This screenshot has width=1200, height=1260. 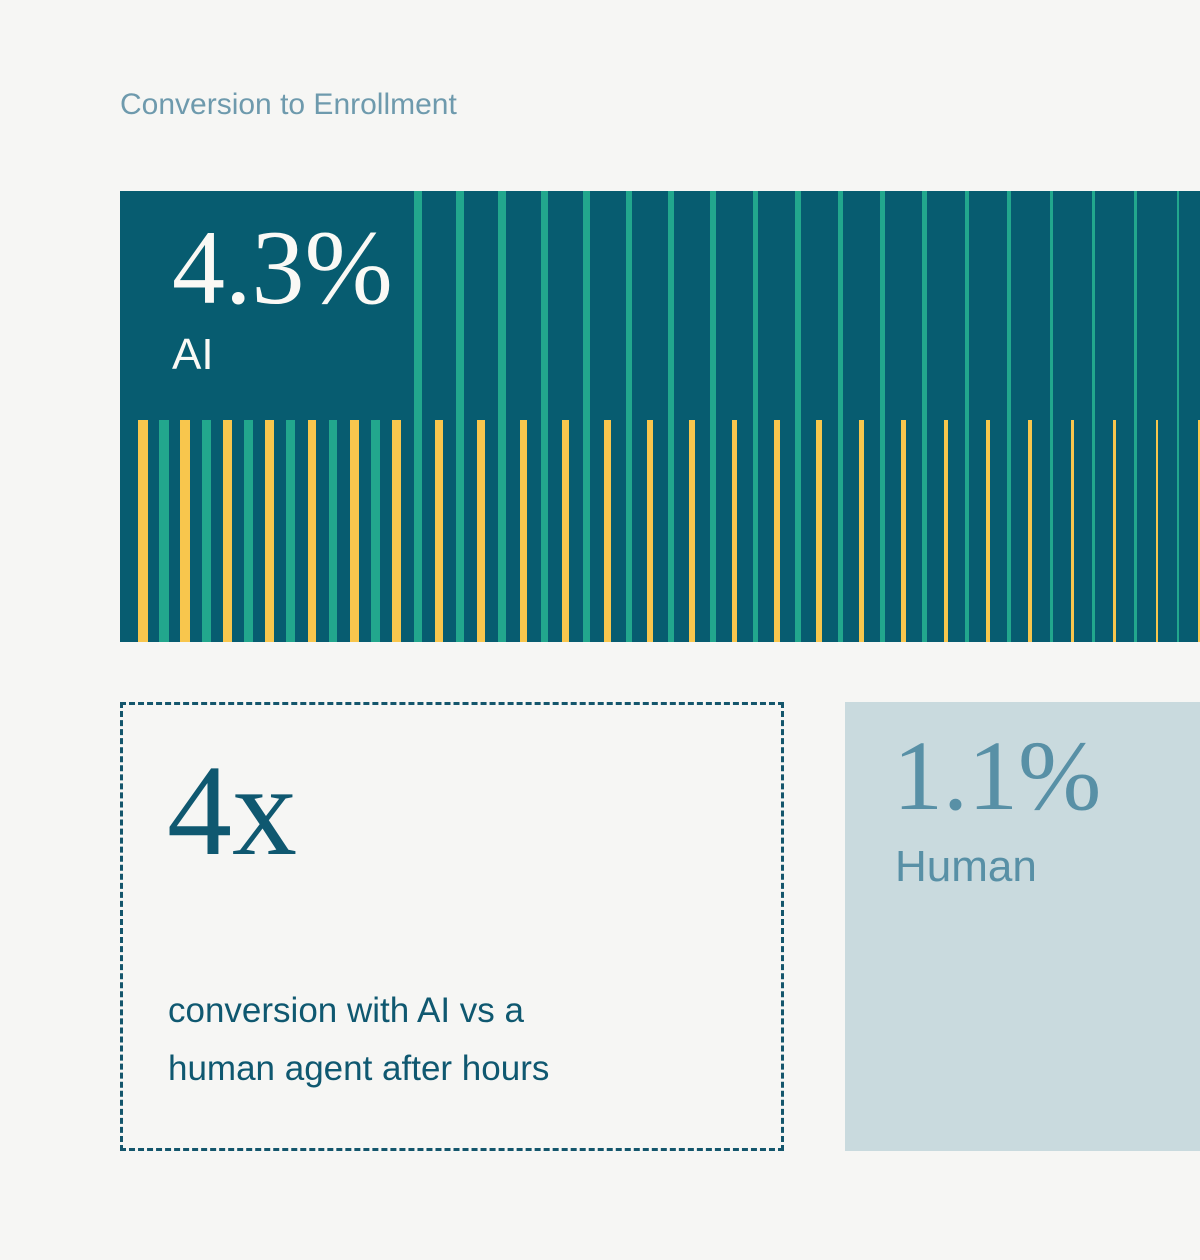 What do you see at coordinates (193, 354) in the screenshot?
I see `ai-stat-label: AI` at bounding box center [193, 354].